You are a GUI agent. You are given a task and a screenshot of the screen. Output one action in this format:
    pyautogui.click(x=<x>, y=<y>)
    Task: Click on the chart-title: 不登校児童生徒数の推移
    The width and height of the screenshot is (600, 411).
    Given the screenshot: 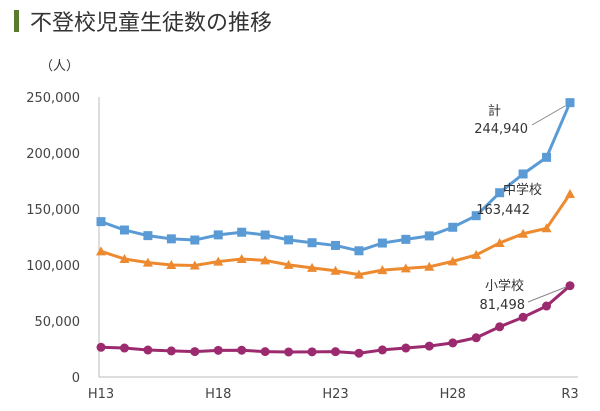 What is the action you would take?
    pyautogui.click(x=151, y=23)
    